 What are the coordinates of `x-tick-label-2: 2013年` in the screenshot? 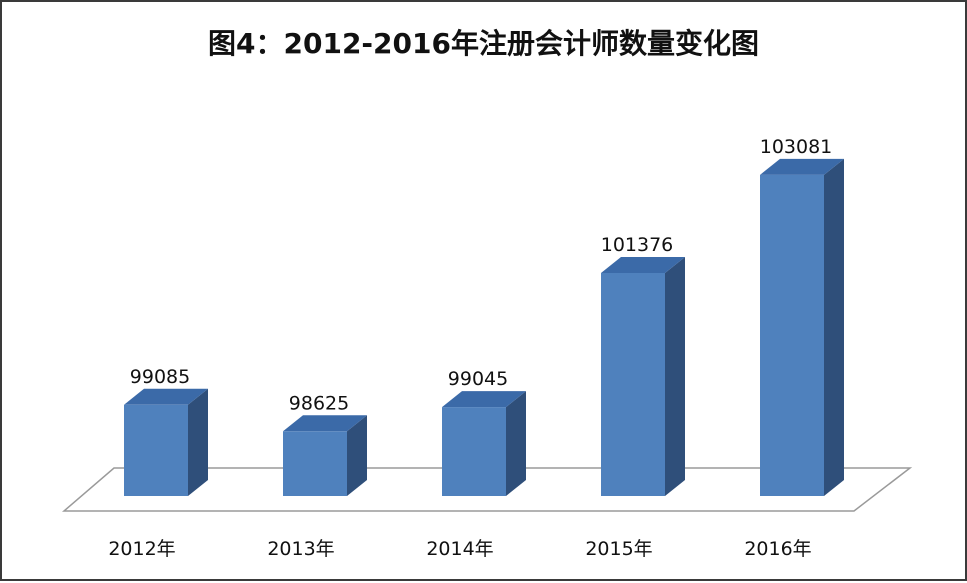 It's located at (300, 549).